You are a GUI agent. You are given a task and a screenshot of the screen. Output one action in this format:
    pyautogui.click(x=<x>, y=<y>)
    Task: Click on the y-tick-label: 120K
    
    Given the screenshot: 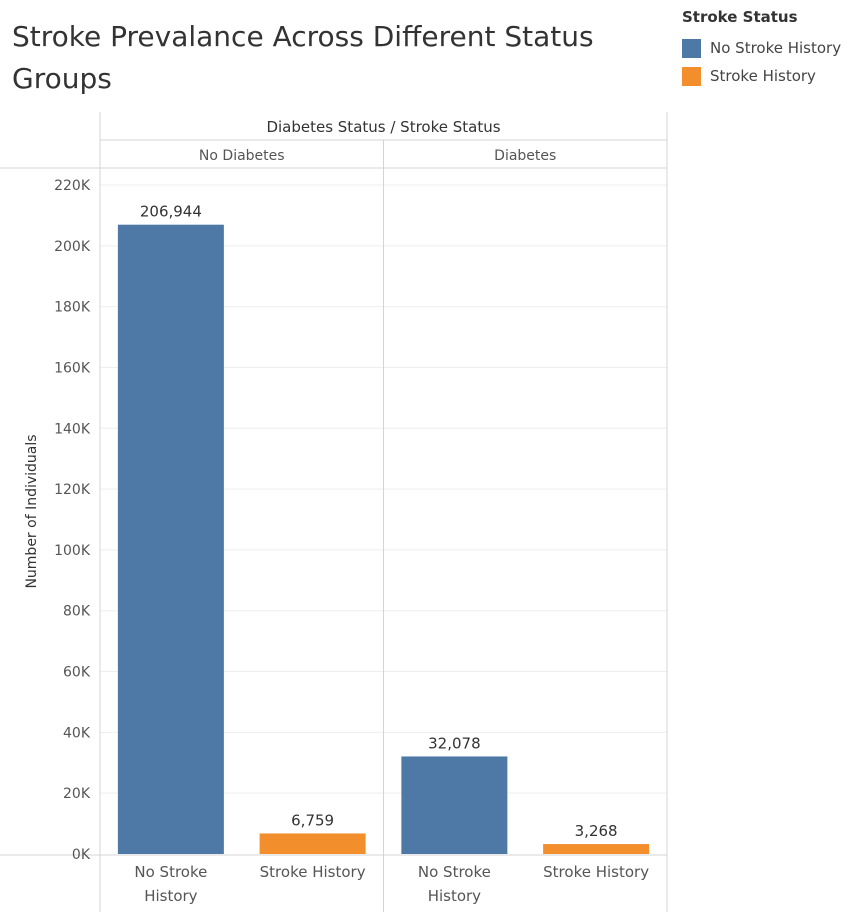 What is the action you would take?
    pyautogui.click(x=72, y=490)
    